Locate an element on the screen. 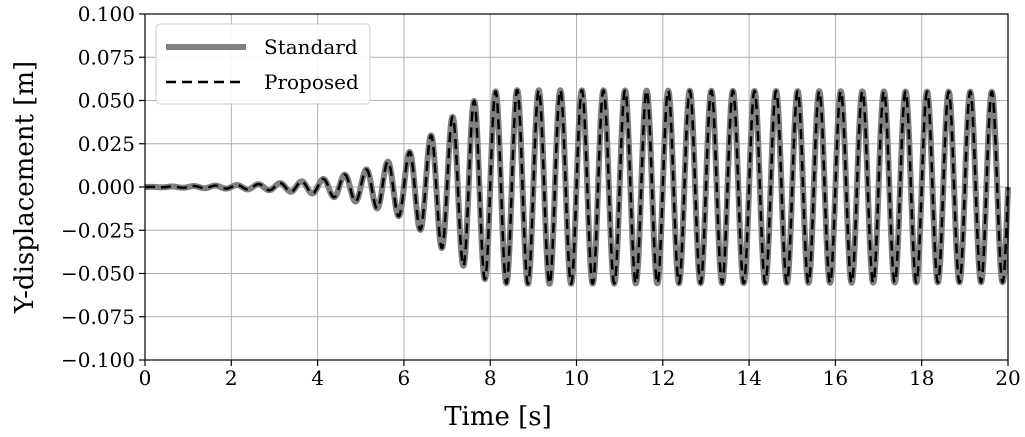 The image size is (1025, 437). x-tick-label: 6 is located at coordinates (404, 378).